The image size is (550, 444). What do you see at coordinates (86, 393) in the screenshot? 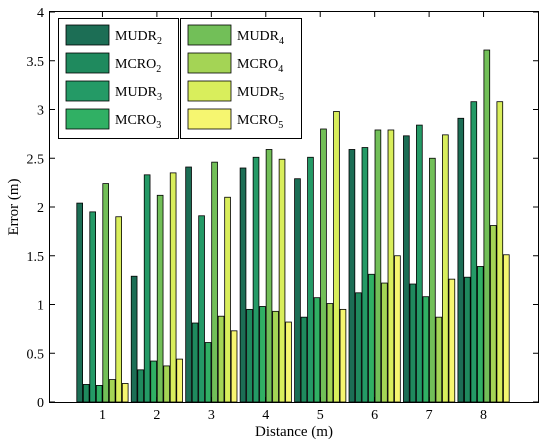
I see `bar-mcro2-d1` at bounding box center [86, 393].